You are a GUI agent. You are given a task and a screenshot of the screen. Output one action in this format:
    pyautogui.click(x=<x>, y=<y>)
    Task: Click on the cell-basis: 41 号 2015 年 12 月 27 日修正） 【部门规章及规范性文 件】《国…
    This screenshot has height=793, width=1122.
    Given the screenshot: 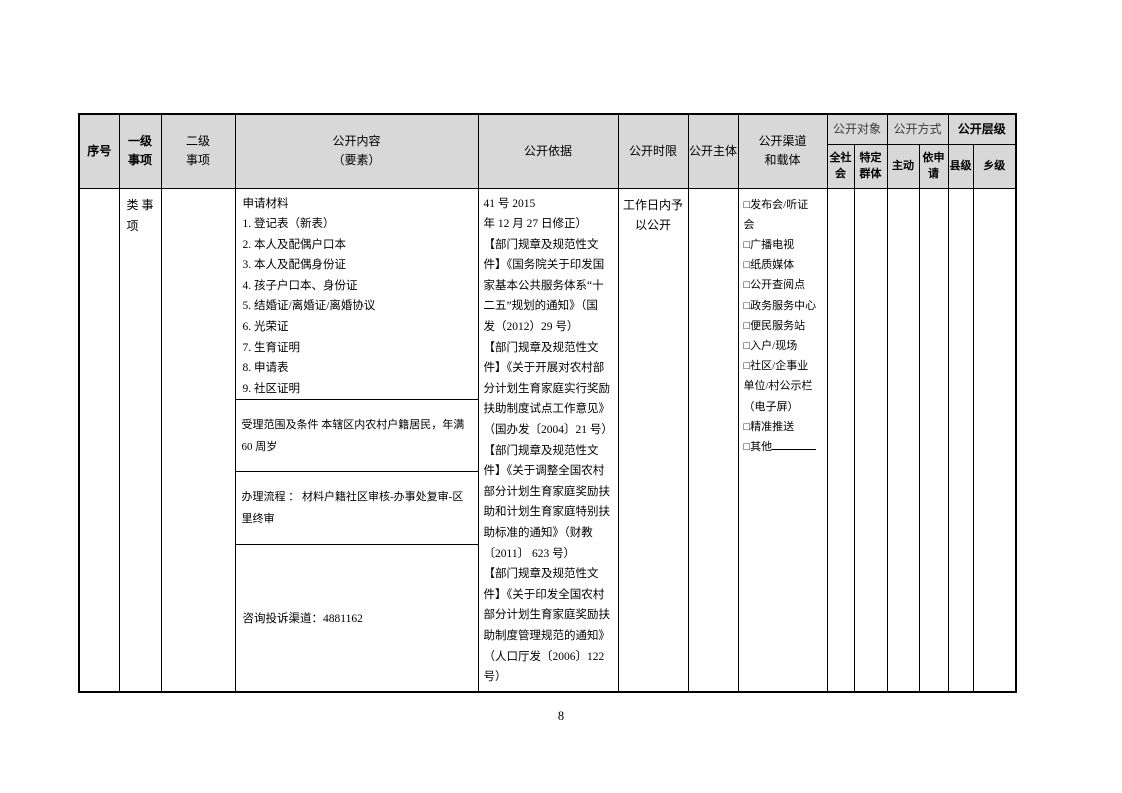 What is the action you would take?
    pyautogui.click(x=548, y=440)
    